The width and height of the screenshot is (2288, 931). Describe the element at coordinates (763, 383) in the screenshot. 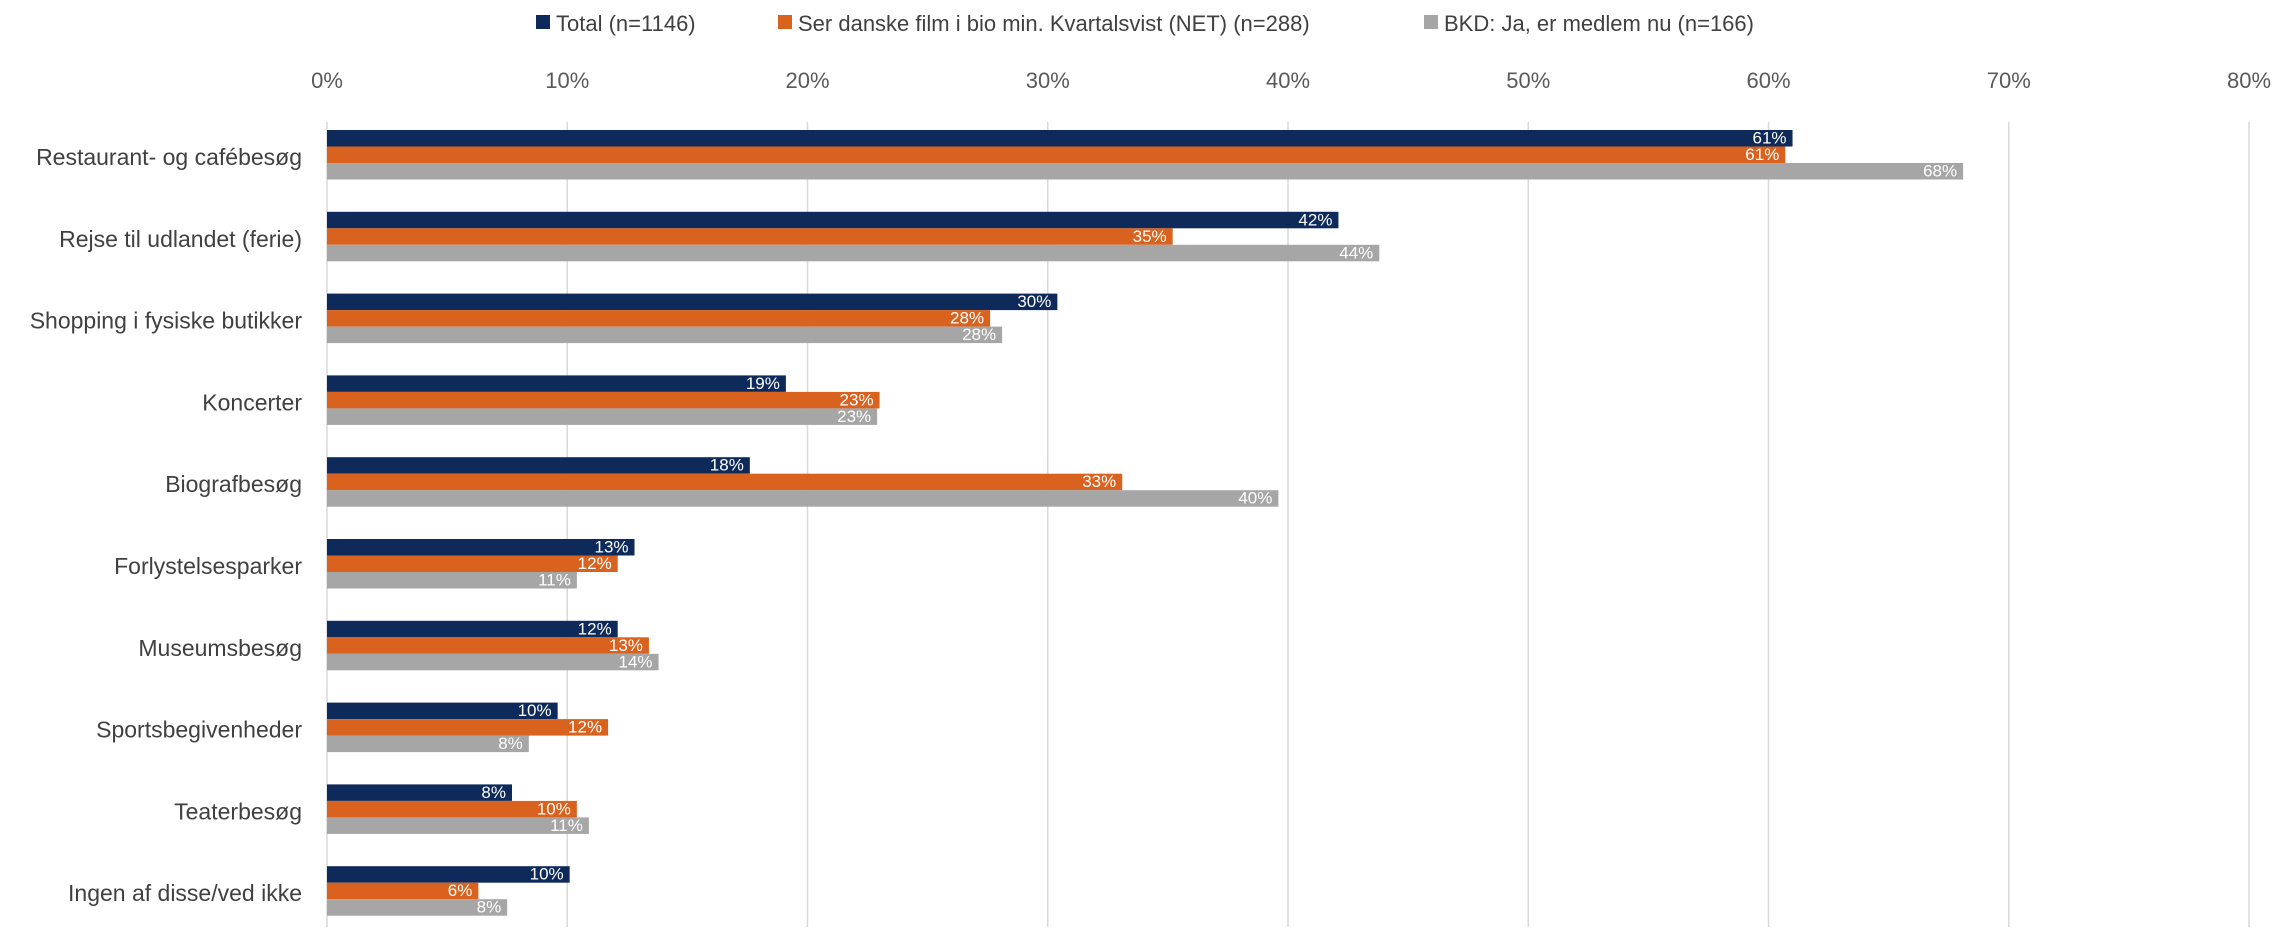

I see `data-label: 19%` at that location.